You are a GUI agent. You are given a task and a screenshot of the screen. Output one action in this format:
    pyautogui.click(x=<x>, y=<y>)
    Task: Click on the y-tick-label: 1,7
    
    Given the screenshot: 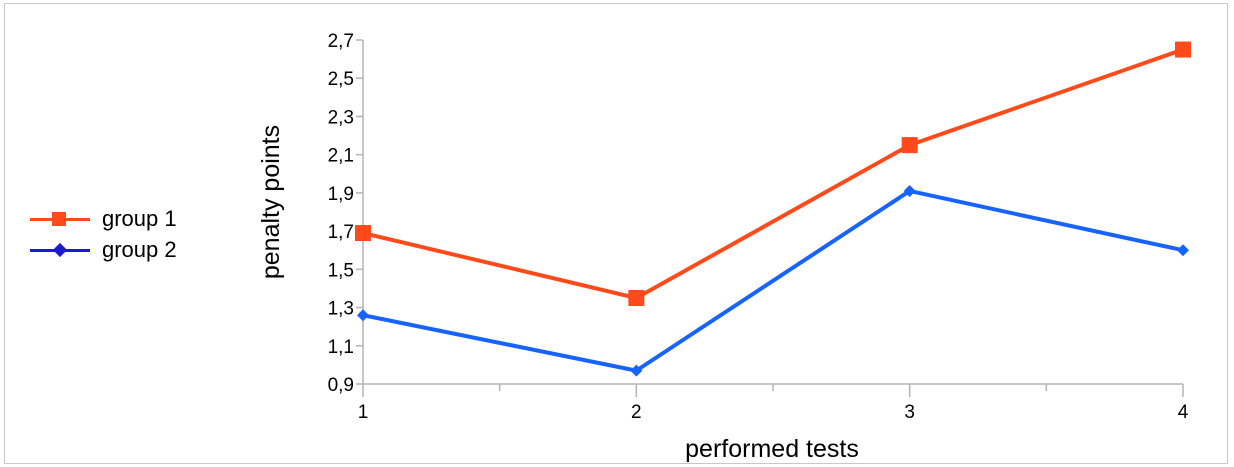 What is the action you would take?
    pyautogui.click(x=341, y=232)
    